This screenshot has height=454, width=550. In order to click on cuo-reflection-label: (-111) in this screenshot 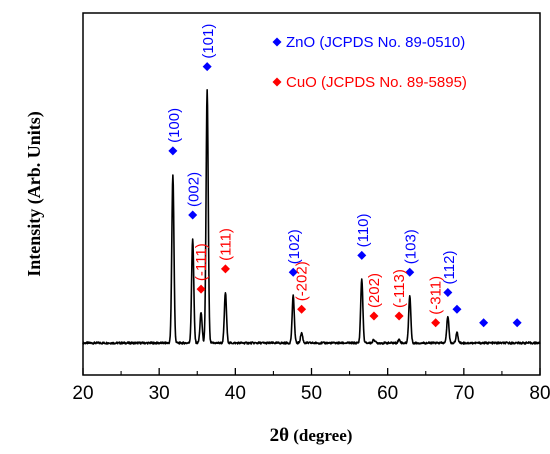, I will do `click(201, 262)`.